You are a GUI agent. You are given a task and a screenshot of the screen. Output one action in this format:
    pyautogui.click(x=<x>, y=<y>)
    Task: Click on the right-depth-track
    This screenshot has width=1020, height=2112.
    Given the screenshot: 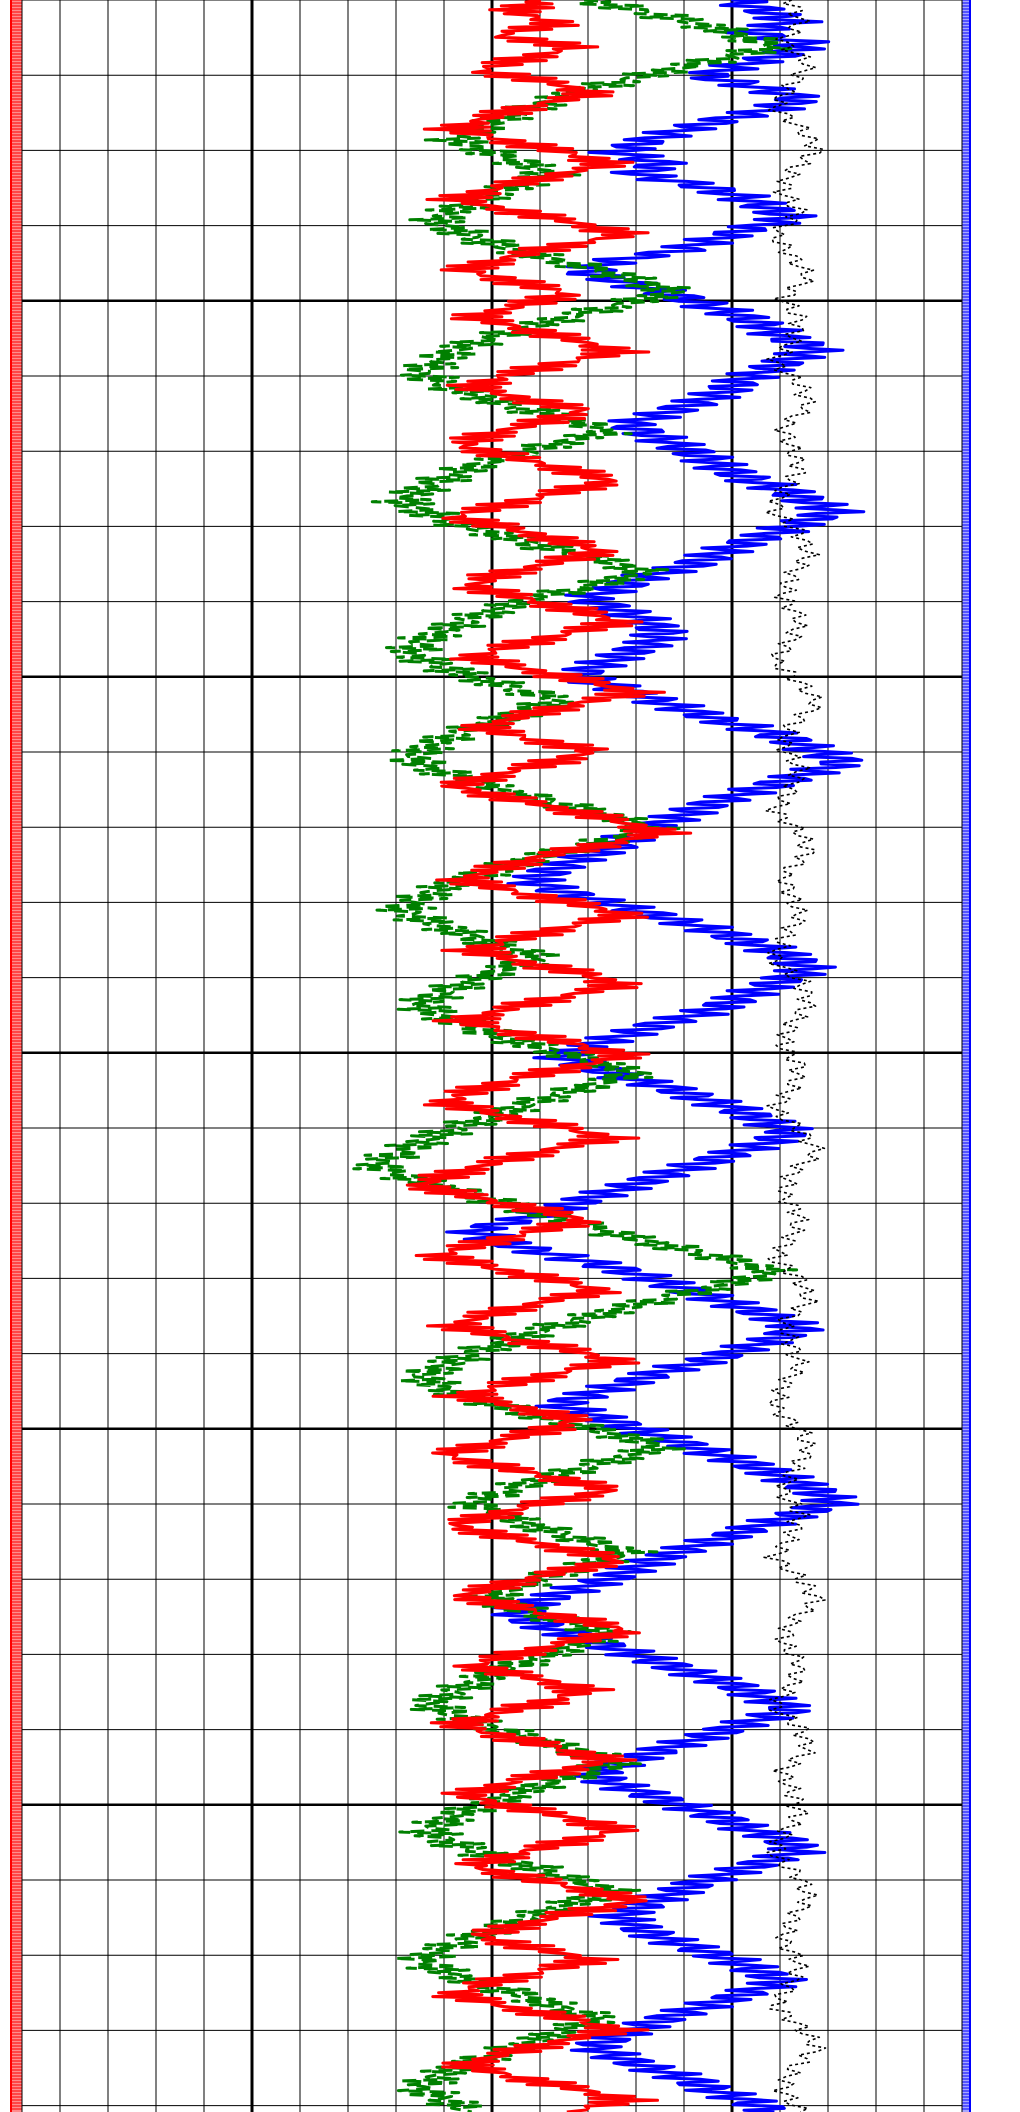 What is the action you would take?
    pyautogui.click(x=966, y=1056)
    